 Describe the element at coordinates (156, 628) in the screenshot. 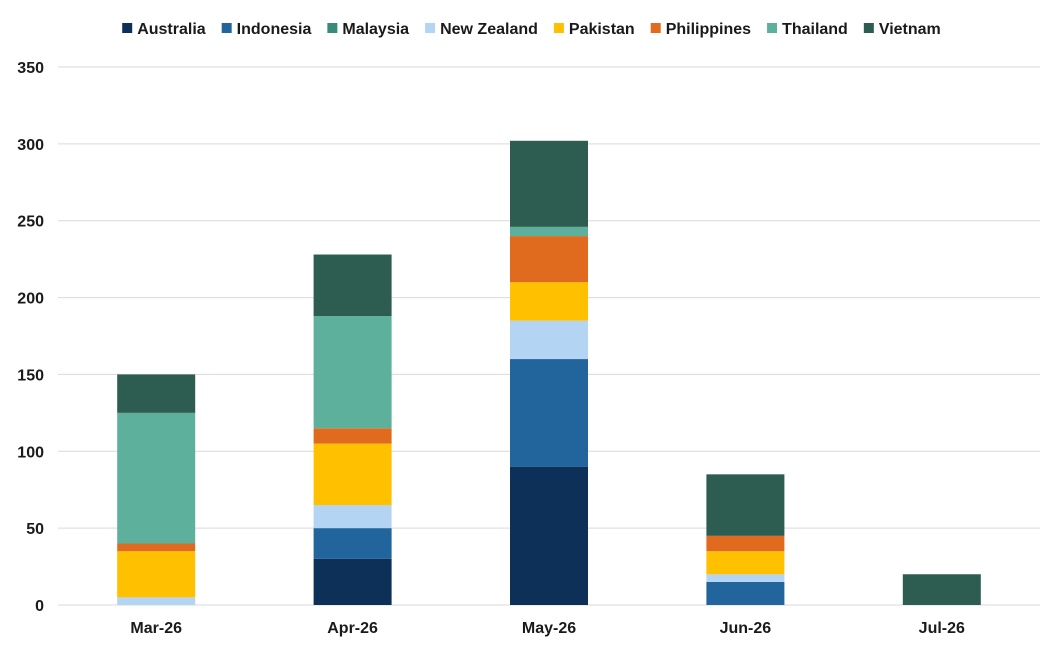

I see `x-tick-label-mar-26: Mar-26` at that location.